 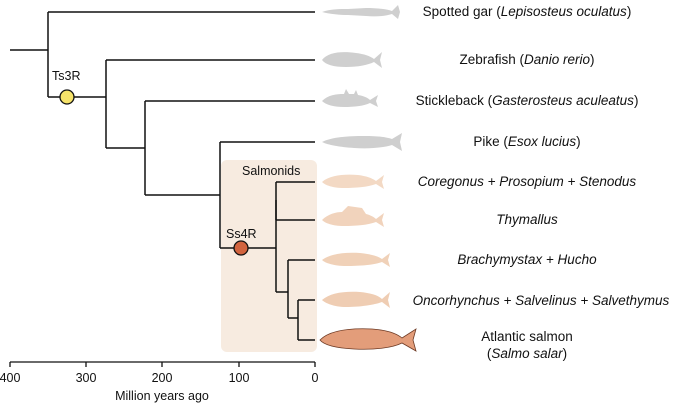 What do you see at coordinates (526, 59) in the screenshot?
I see `label-zebrafish: Zebrafish (Danio rerio)` at bounding box center [526, 59].